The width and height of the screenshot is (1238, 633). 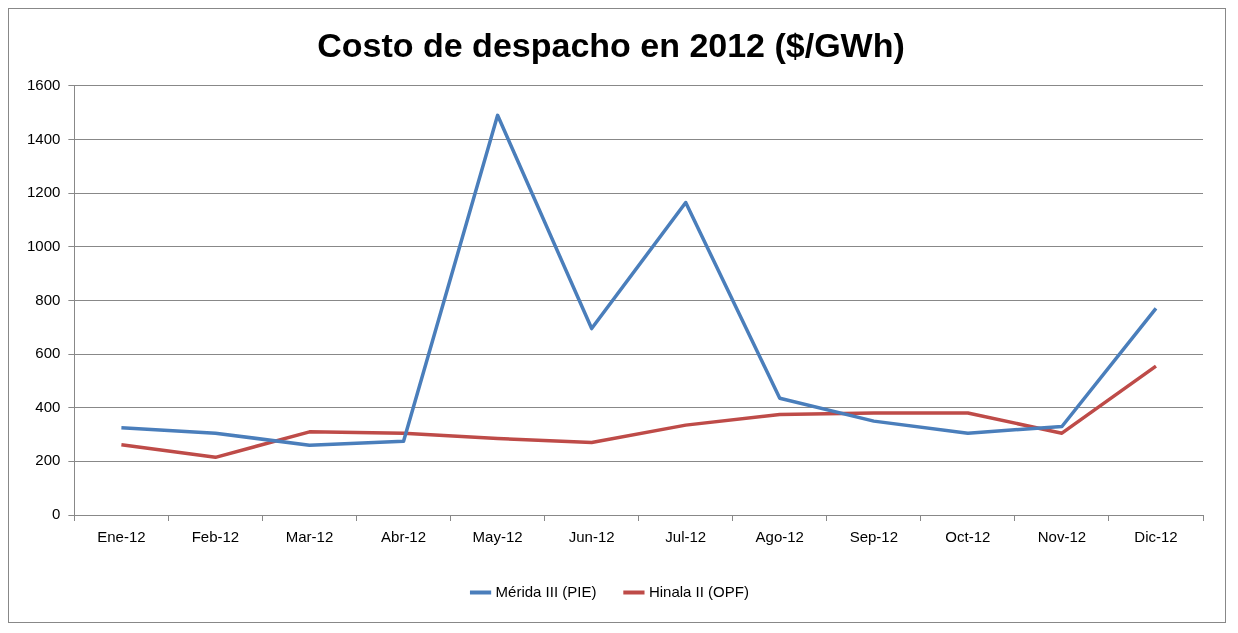 What do you see at coordinates (43, 192) in the screenshot?
I see `y-tick-label: 1200` at bounding box center [43, 192].